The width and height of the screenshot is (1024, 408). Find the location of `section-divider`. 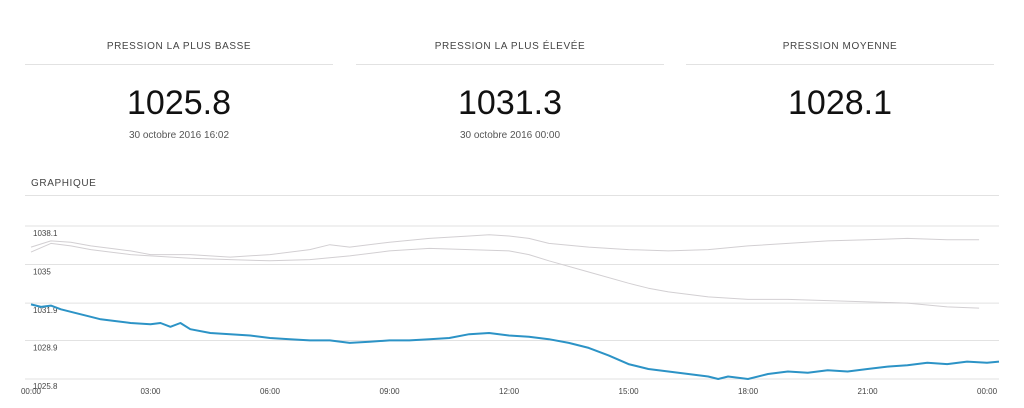

section-divider is located at coordinates (512, 195).